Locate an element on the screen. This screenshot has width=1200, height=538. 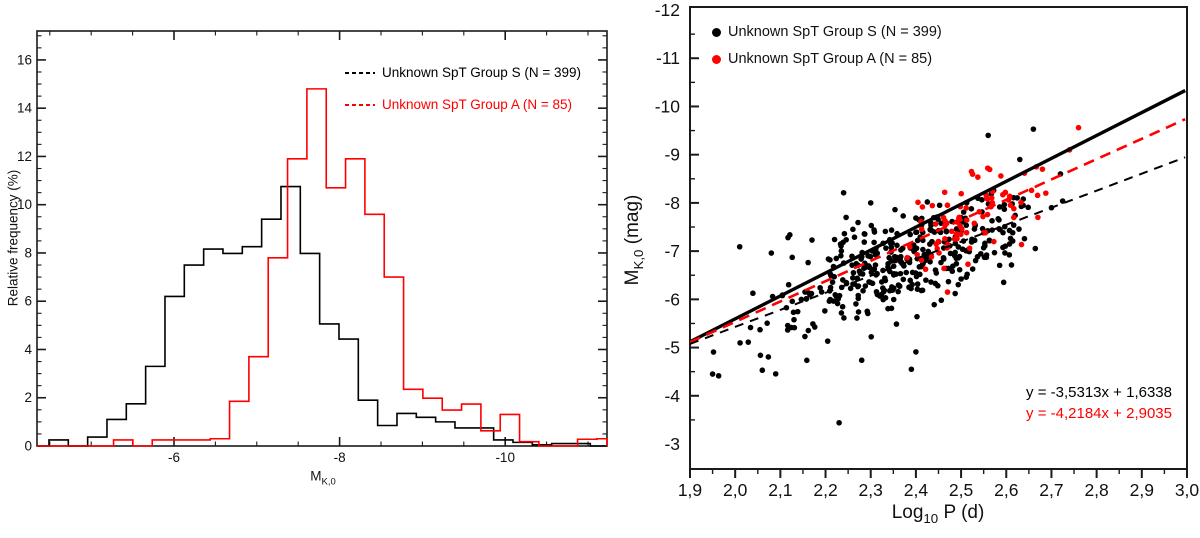
svg-text: 2,9 is located at coordinates (1142, 490).